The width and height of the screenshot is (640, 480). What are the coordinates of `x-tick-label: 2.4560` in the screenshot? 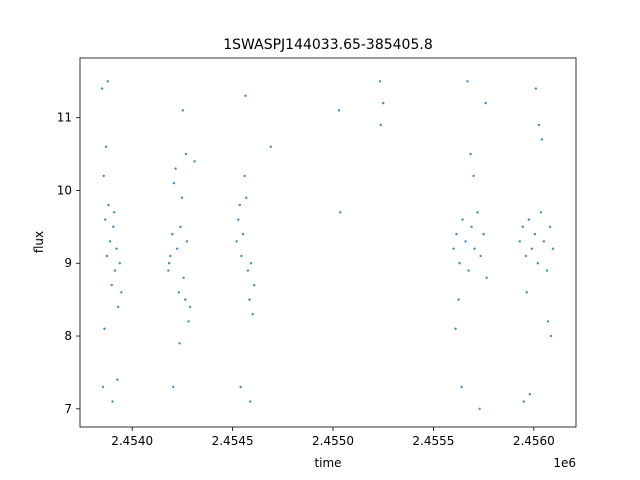 It's located at (534, 441).